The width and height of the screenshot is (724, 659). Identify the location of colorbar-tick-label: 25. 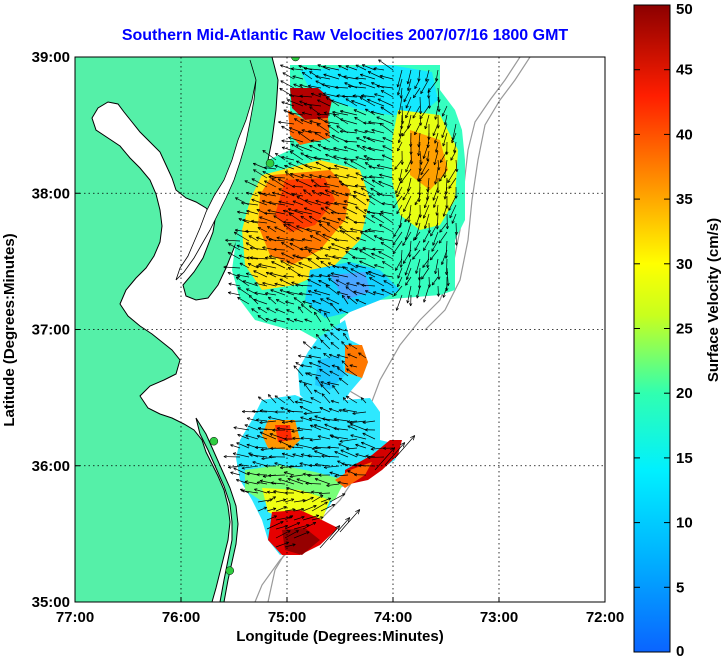
(684, 329).